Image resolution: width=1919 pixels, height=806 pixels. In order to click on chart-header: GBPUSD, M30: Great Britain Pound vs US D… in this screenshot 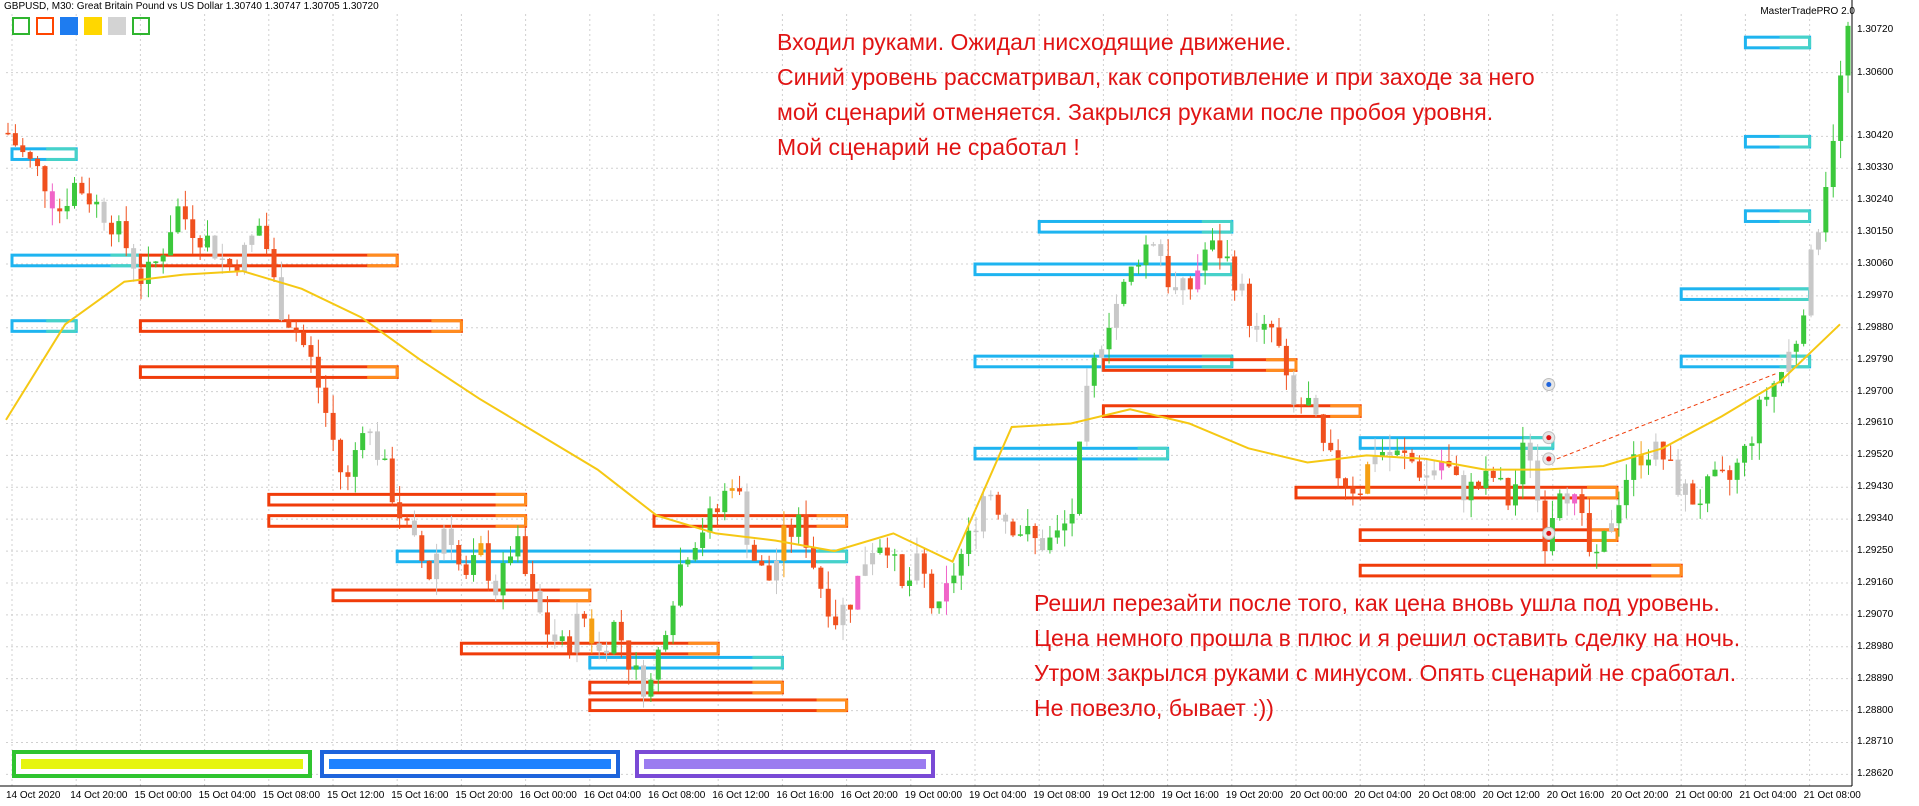, I will do `click(191, 6)`.